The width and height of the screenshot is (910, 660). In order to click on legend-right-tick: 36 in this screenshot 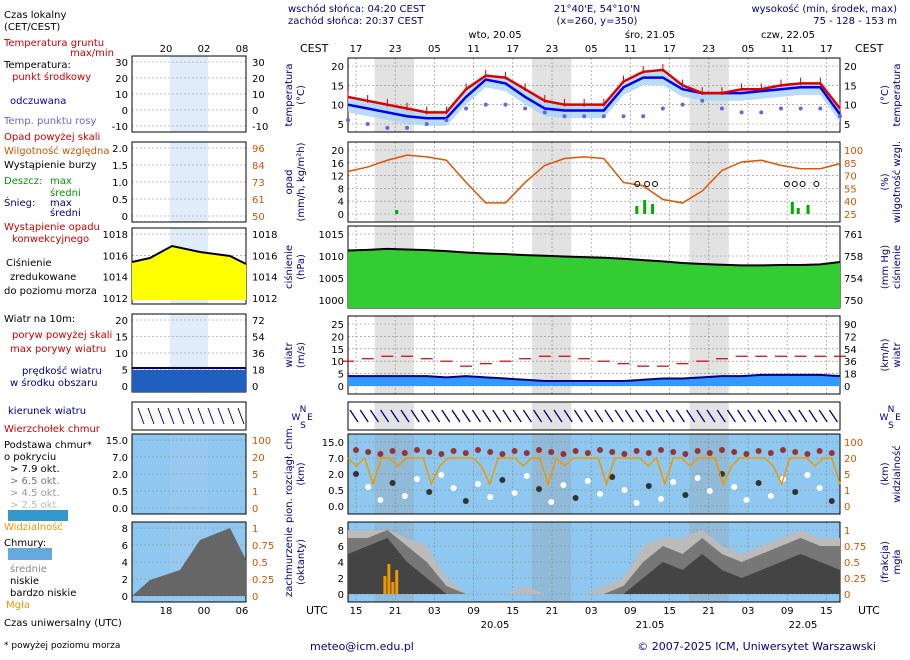, I will do `click(258, 354)`.